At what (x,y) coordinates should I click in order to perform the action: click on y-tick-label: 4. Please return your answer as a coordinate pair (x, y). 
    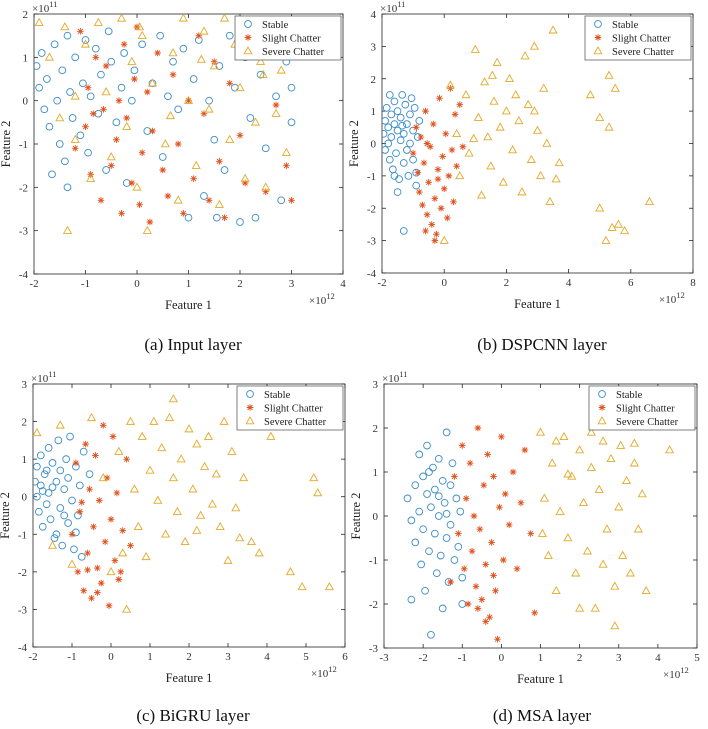
    Looking at the image, I should click on (374, 15).